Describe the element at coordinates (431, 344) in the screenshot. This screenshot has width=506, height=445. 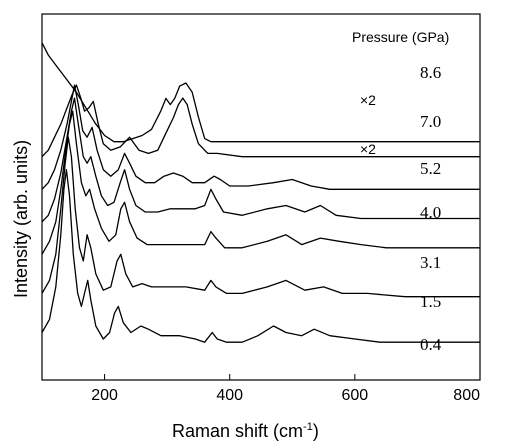
I see `pressure-label-0-4: 0.4` at that location.